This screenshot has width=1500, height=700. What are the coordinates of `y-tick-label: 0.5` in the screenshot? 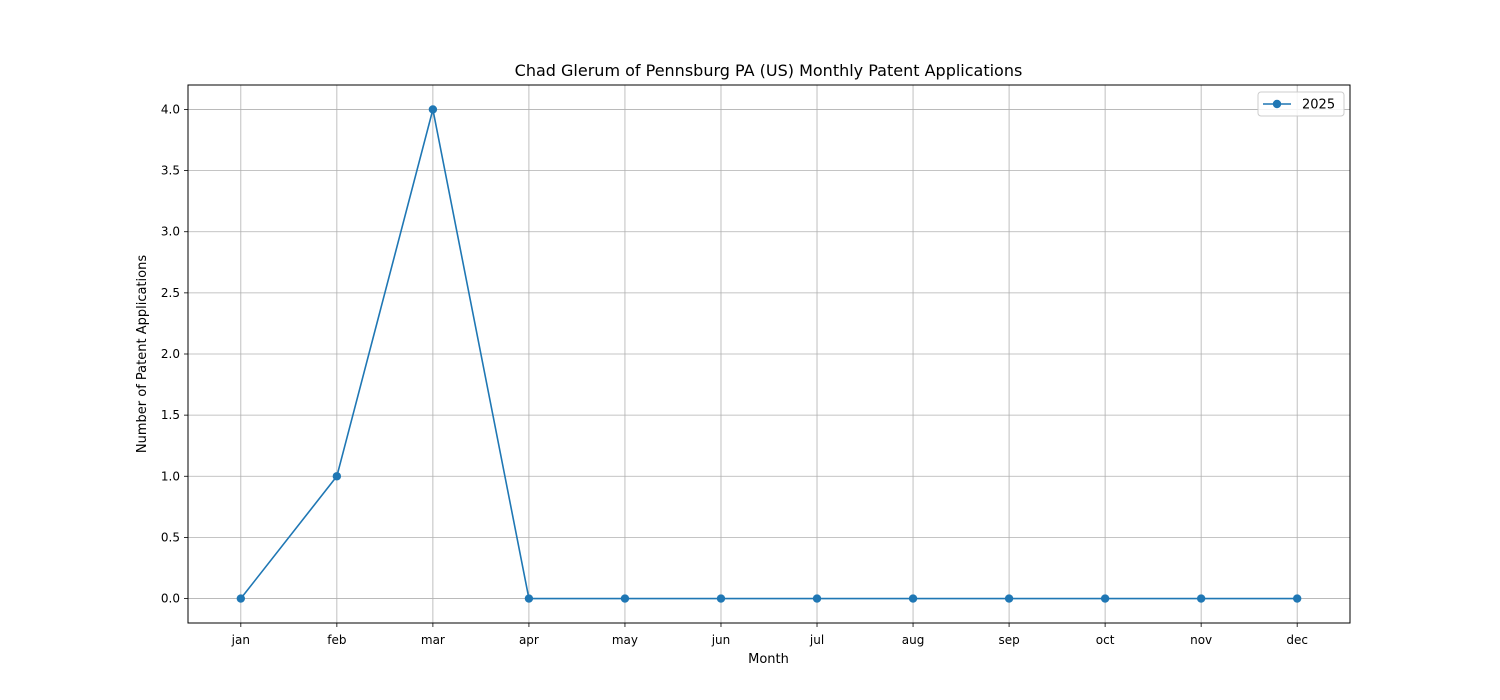 It's located at (170, 537).